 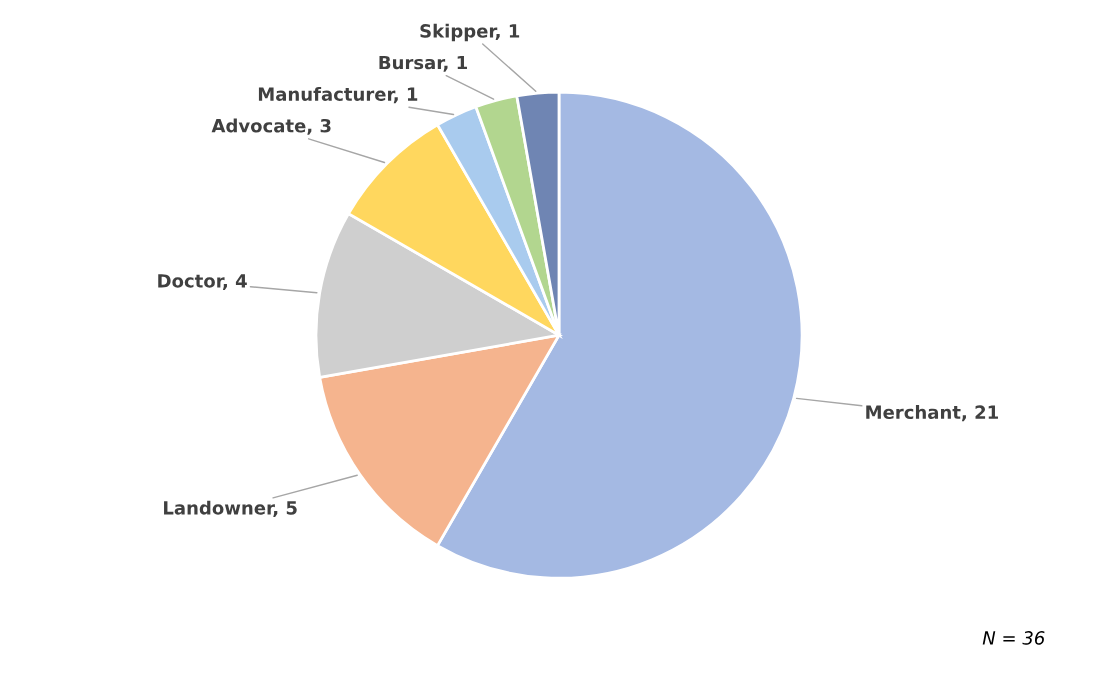 I want to click on slice-label: Skipper, 1, so click(x=470, y=32).